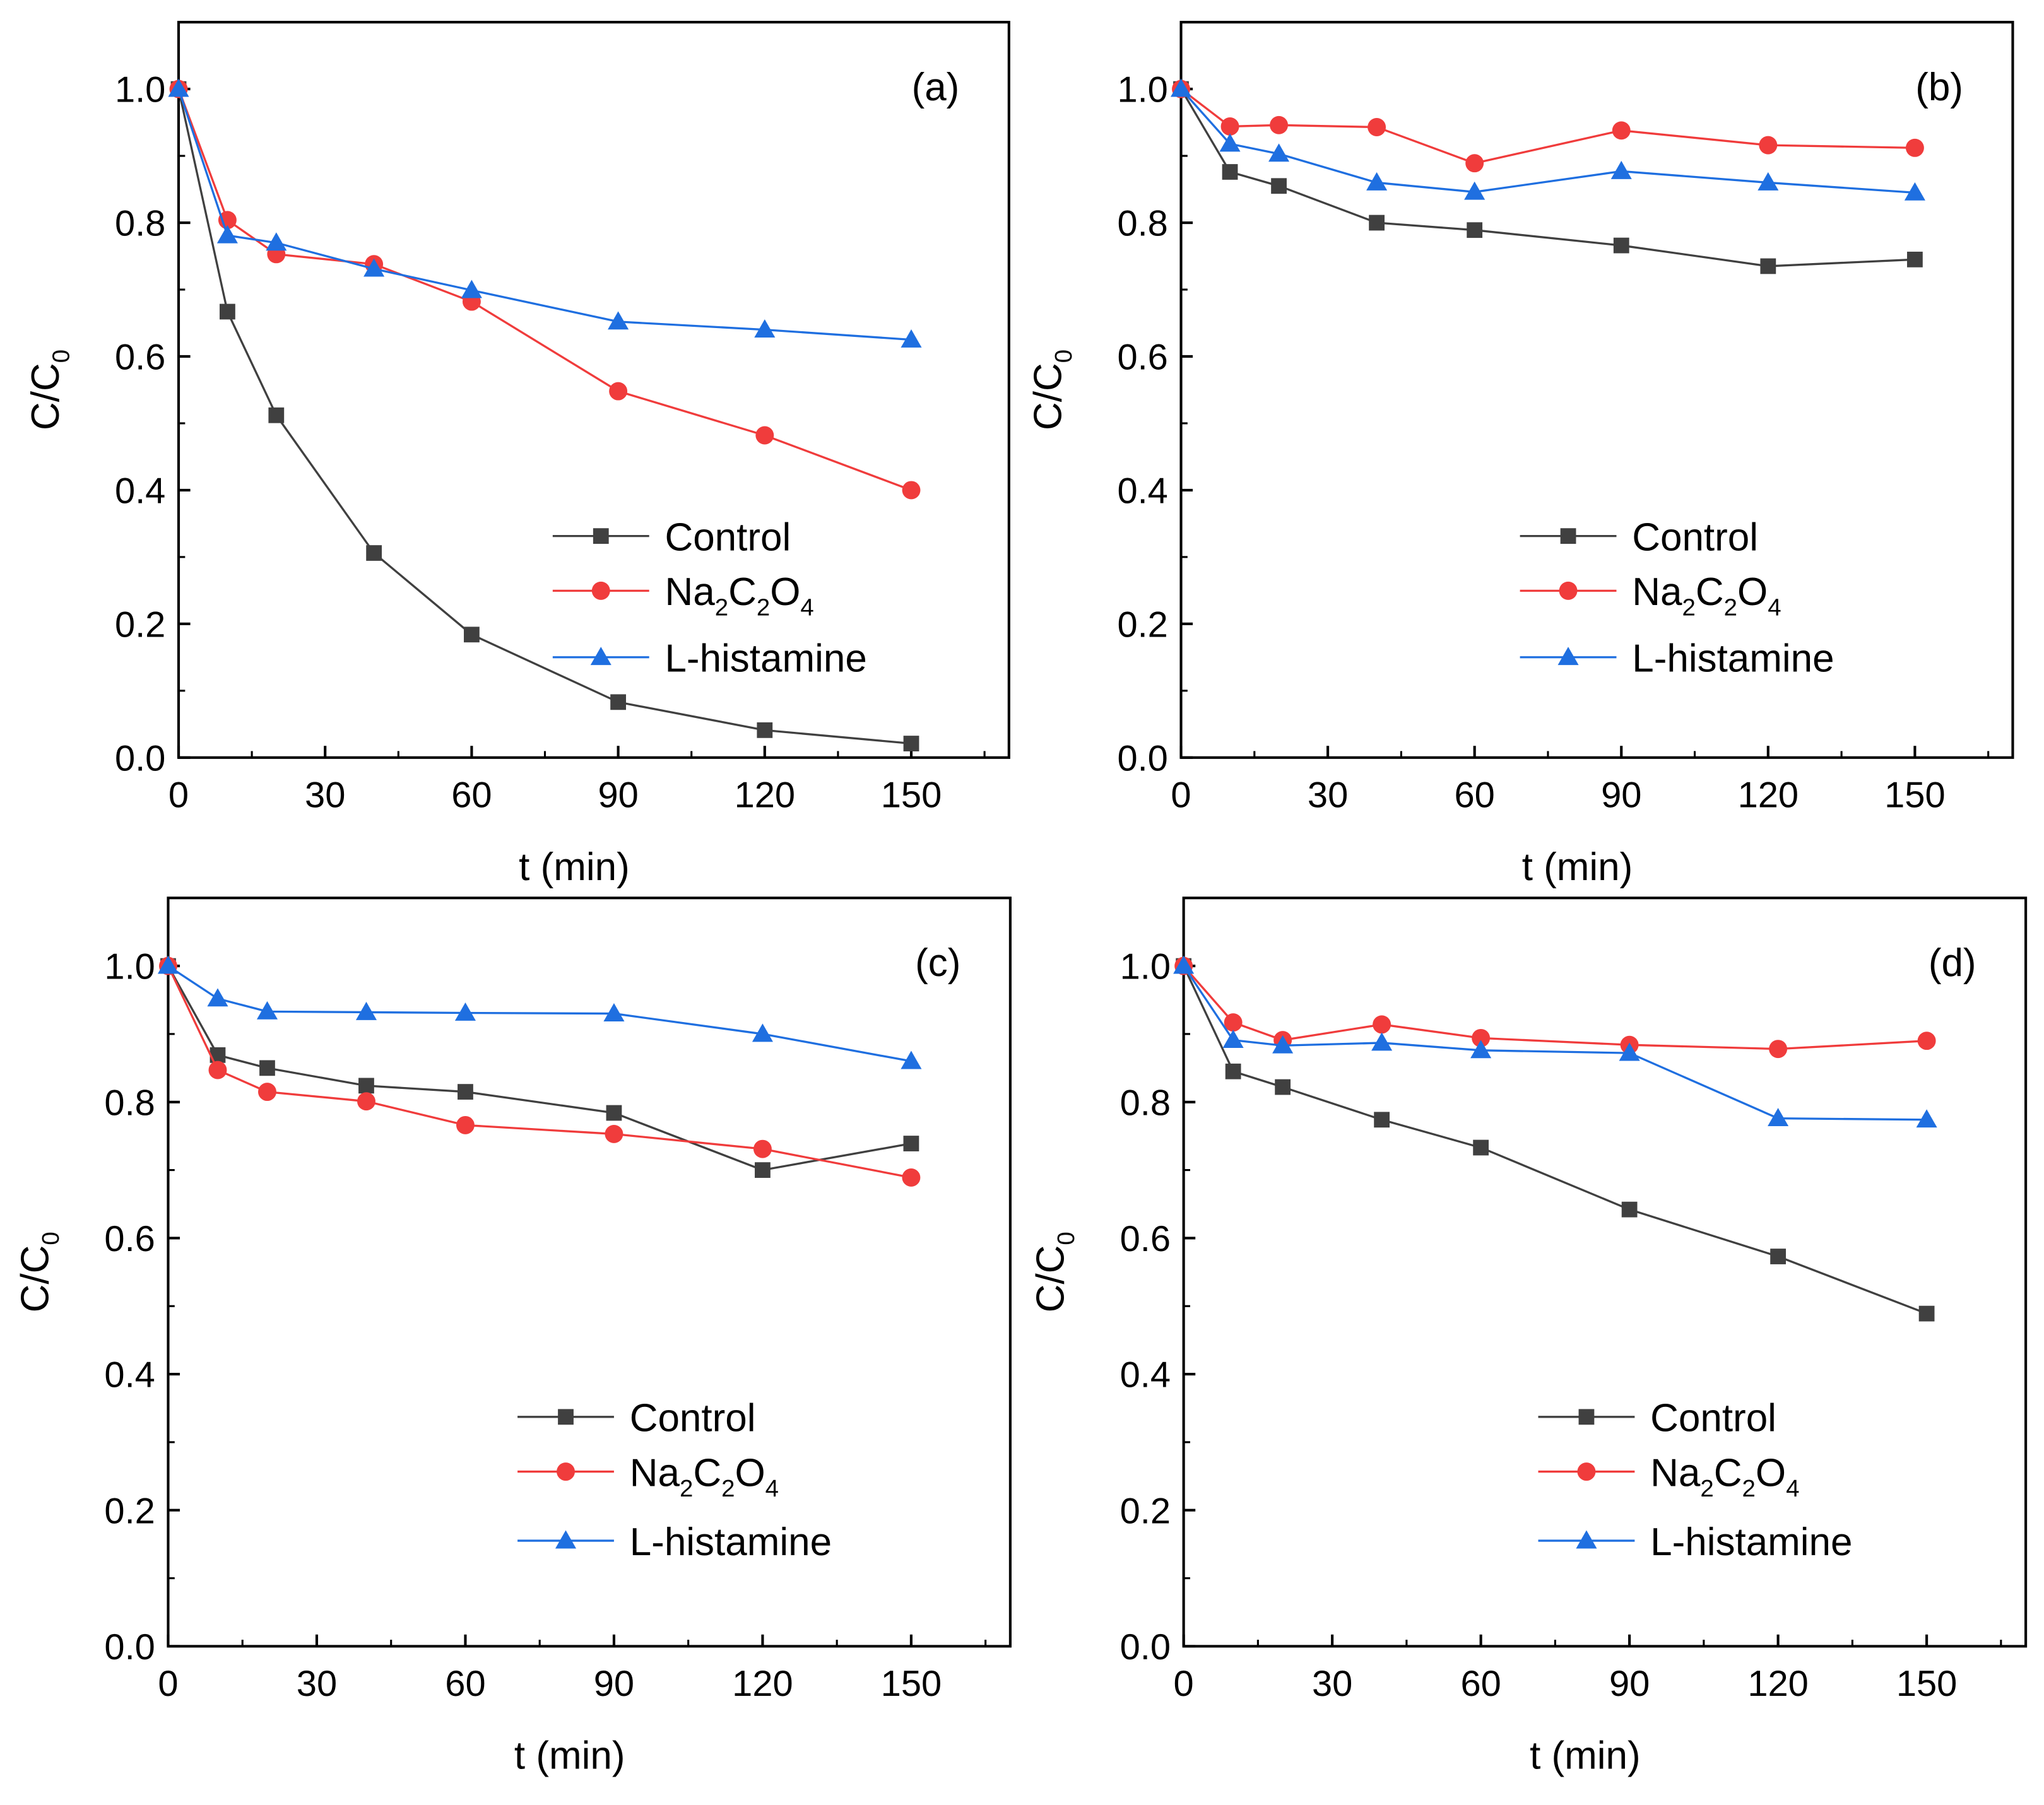  Describe the element at coordinates (1142, 358) in the screenshot. I see `y-tick-label: 0.6` at that location.